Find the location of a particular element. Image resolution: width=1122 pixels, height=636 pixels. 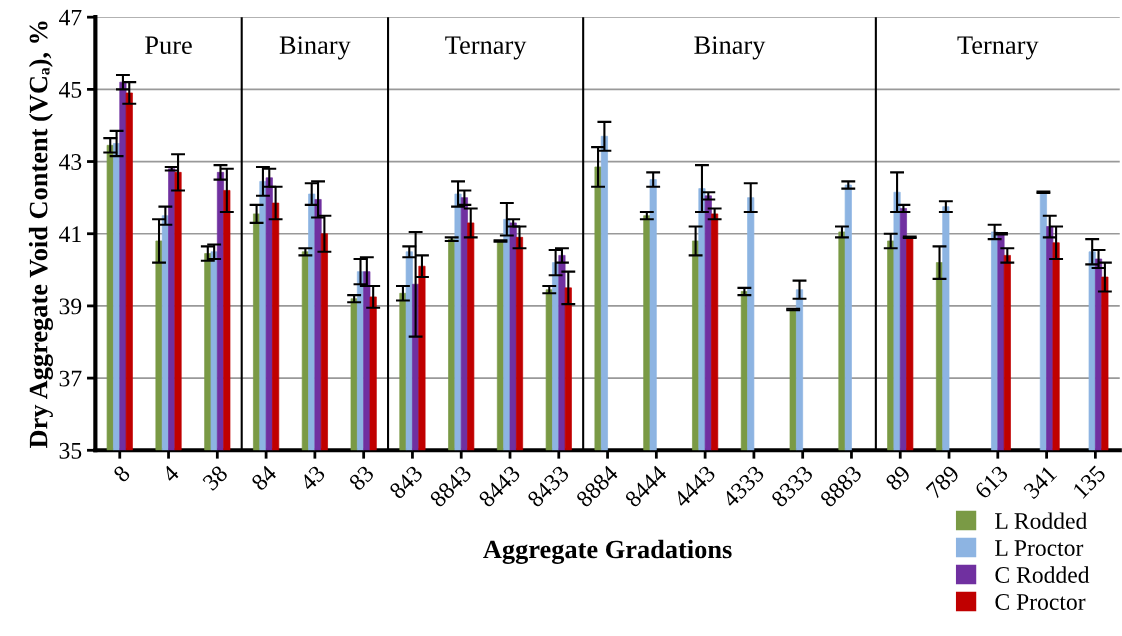

x-axis-title: Aggregate Gradations is located at coordinates (607, 551).